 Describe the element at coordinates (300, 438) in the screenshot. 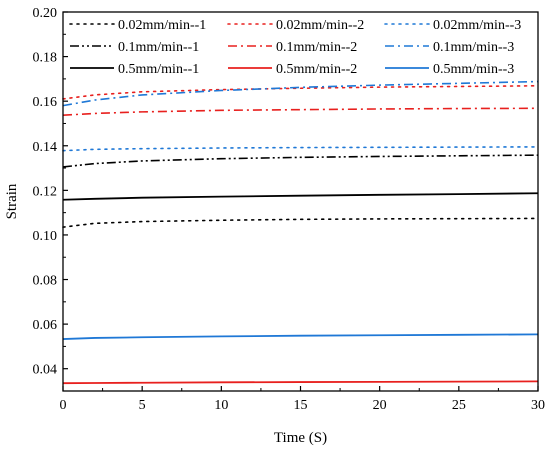

I see `x-axis-label: Time (S)` at that location.